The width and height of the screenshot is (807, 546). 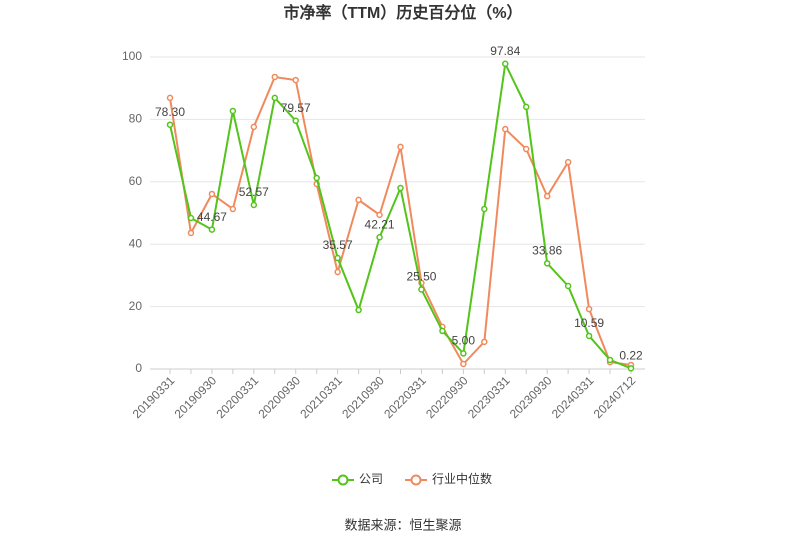 What do you see at coordinates (402, 524) in the screenshot?
I see `source-note: 数据来源：恒生聚源` at bounding box center [402, 524].